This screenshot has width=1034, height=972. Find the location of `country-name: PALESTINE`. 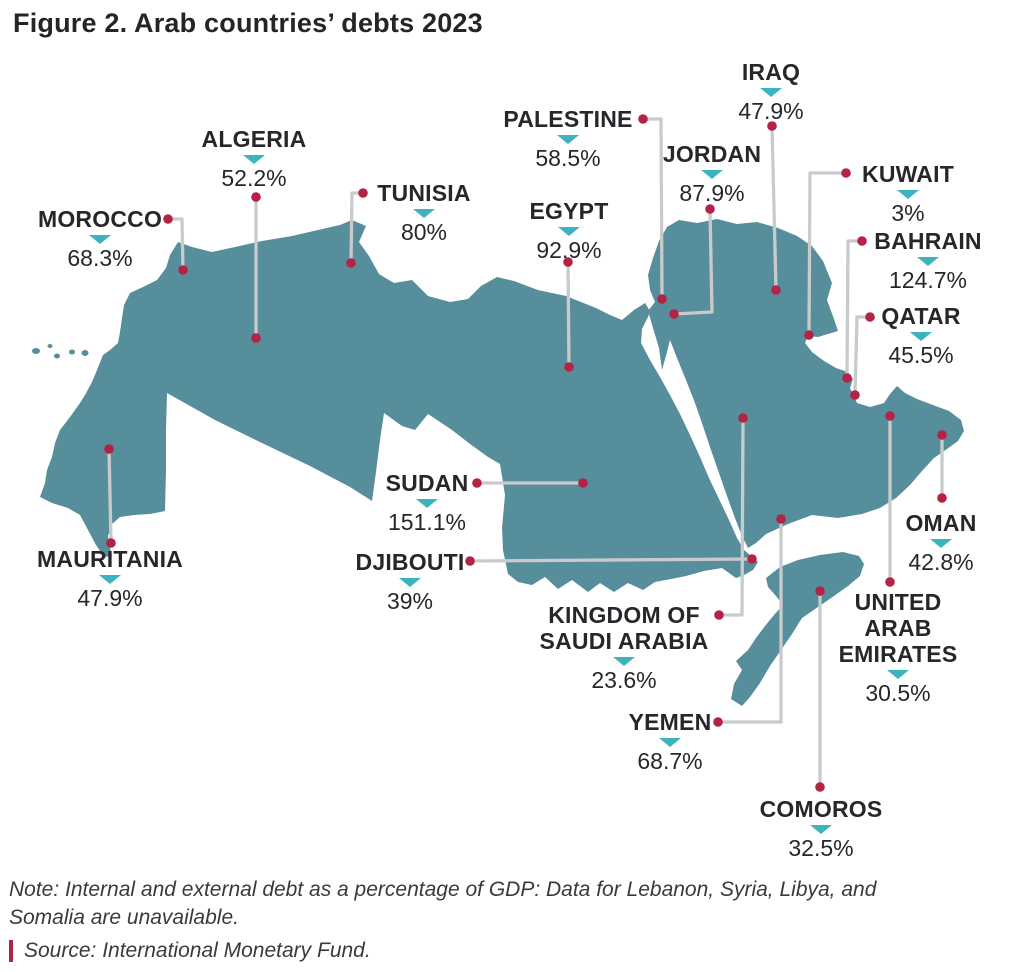

country-name: PALESTINE is located at coordinates (568, 119).